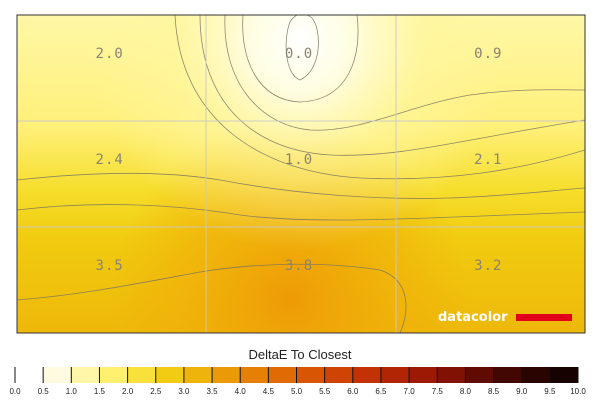  I want to click on scale-tick-label: 2.0, so click(128, 391).